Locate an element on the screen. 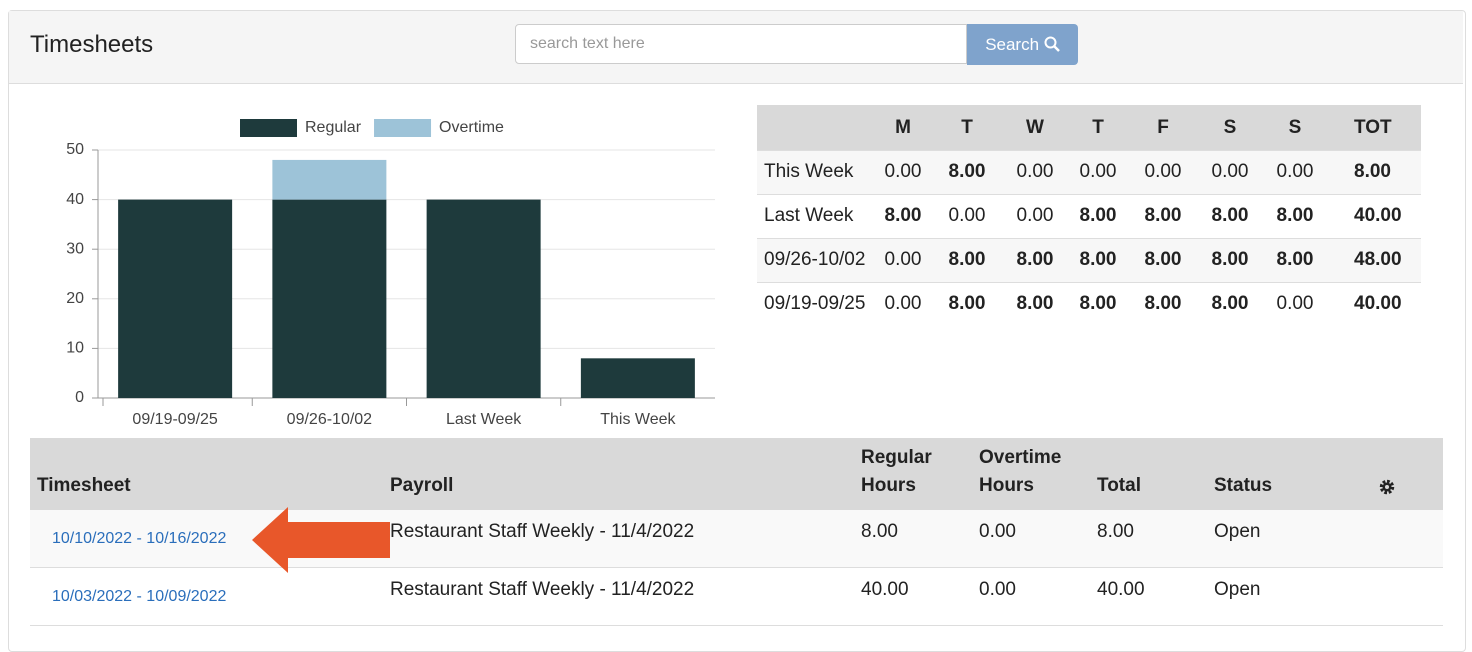 Image resolution: width=1472 pixels, height=652 pixels. search-button: Search is located at coordinates (1022, 44).